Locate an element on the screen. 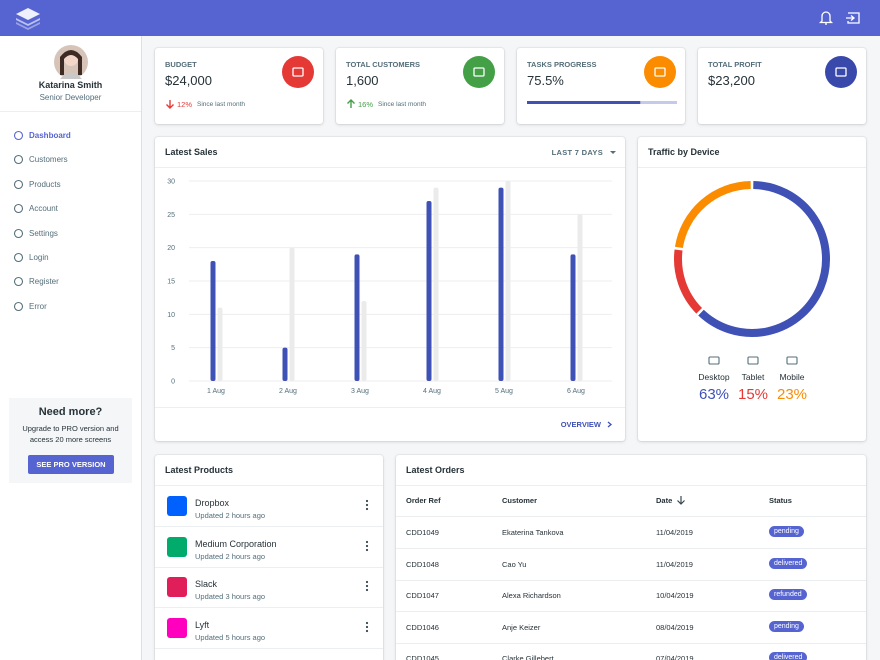 Image resolution: width=880 pixels, height=660 pixels. card-title: Traffic by Device is located at coordinates (684, 152).